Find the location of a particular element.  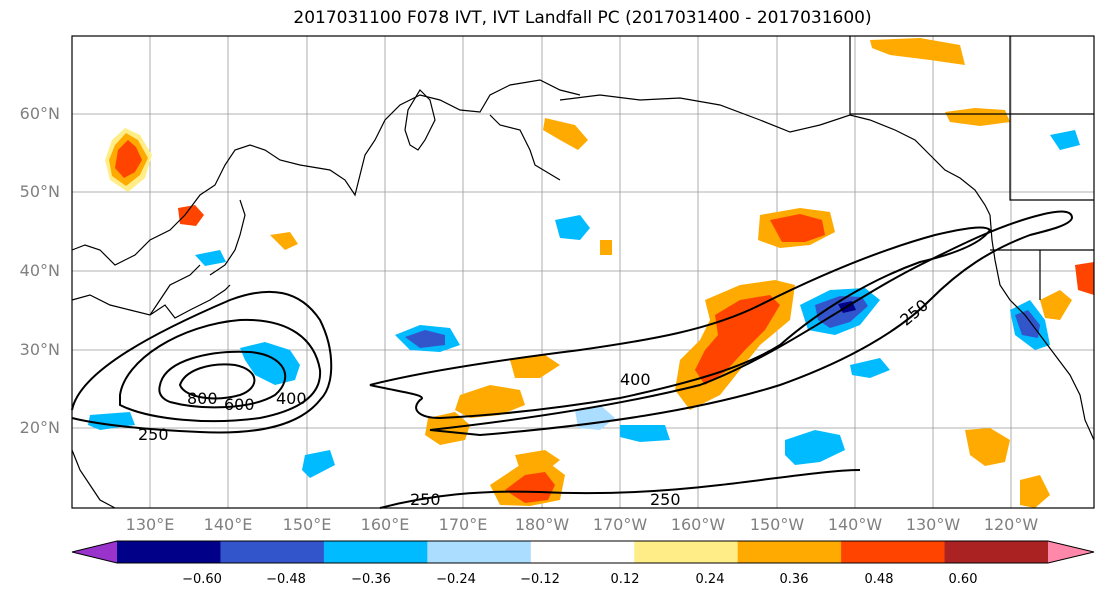

colorbar-extend-low is located at coordinates (94, 552).